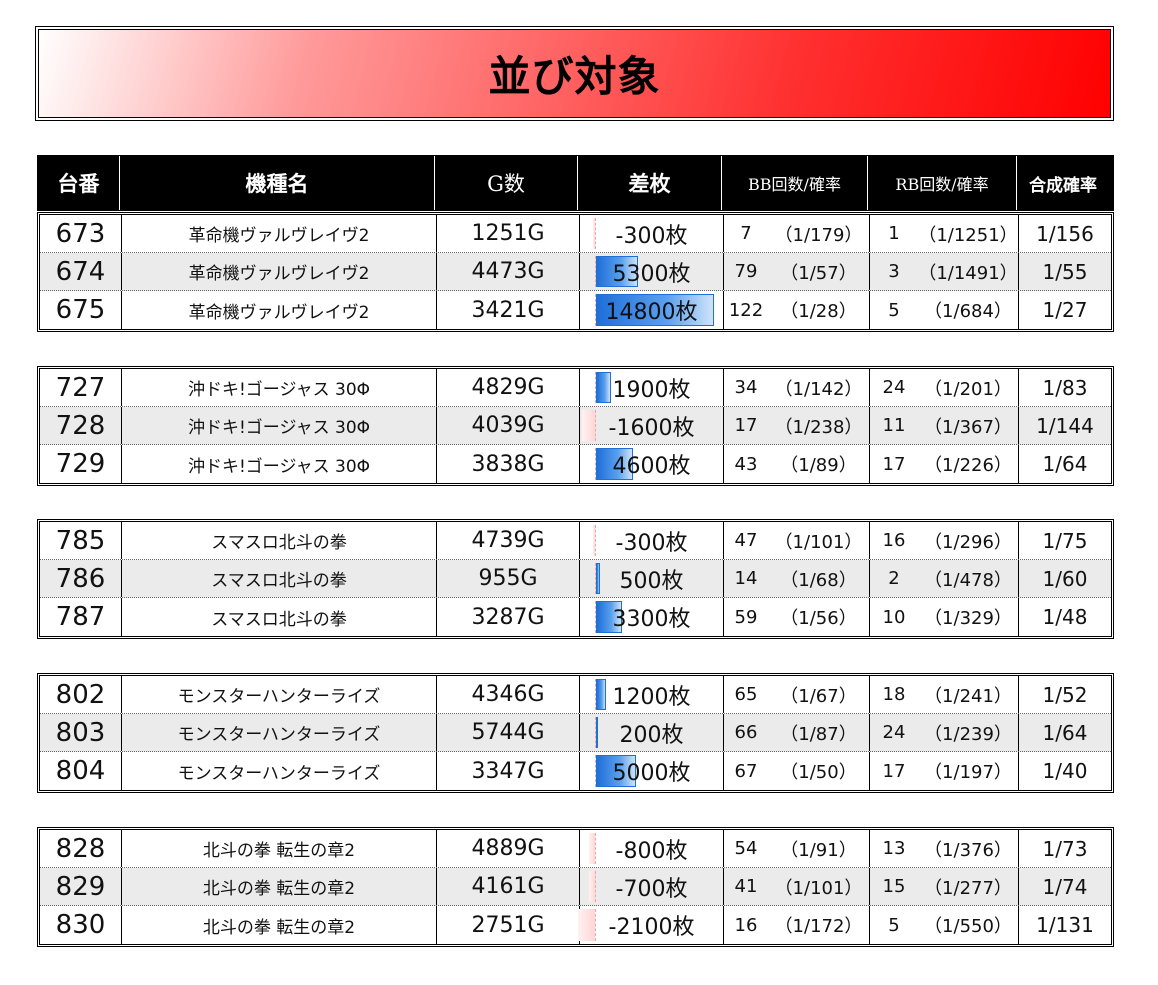 The width and height of the screenshot is (1158, 985). Describe the element at coordinates (651, 619) in the screenshot. I see `difference-value: 3300枚` at that location.